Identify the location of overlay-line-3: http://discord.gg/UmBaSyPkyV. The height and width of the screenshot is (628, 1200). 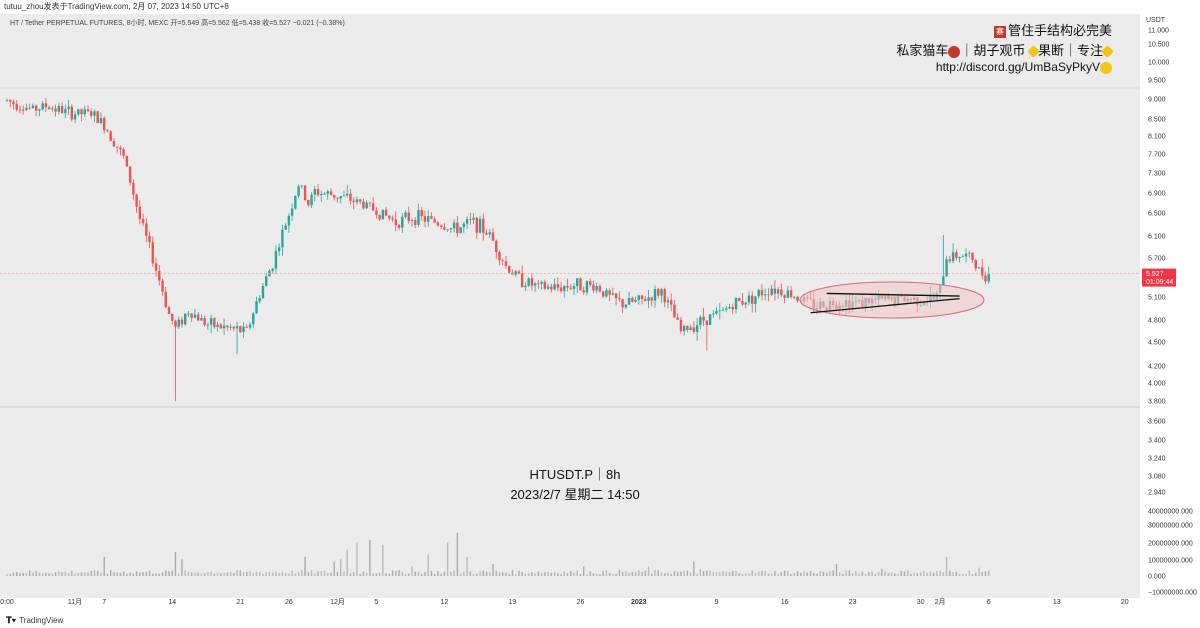
(1024, 67).